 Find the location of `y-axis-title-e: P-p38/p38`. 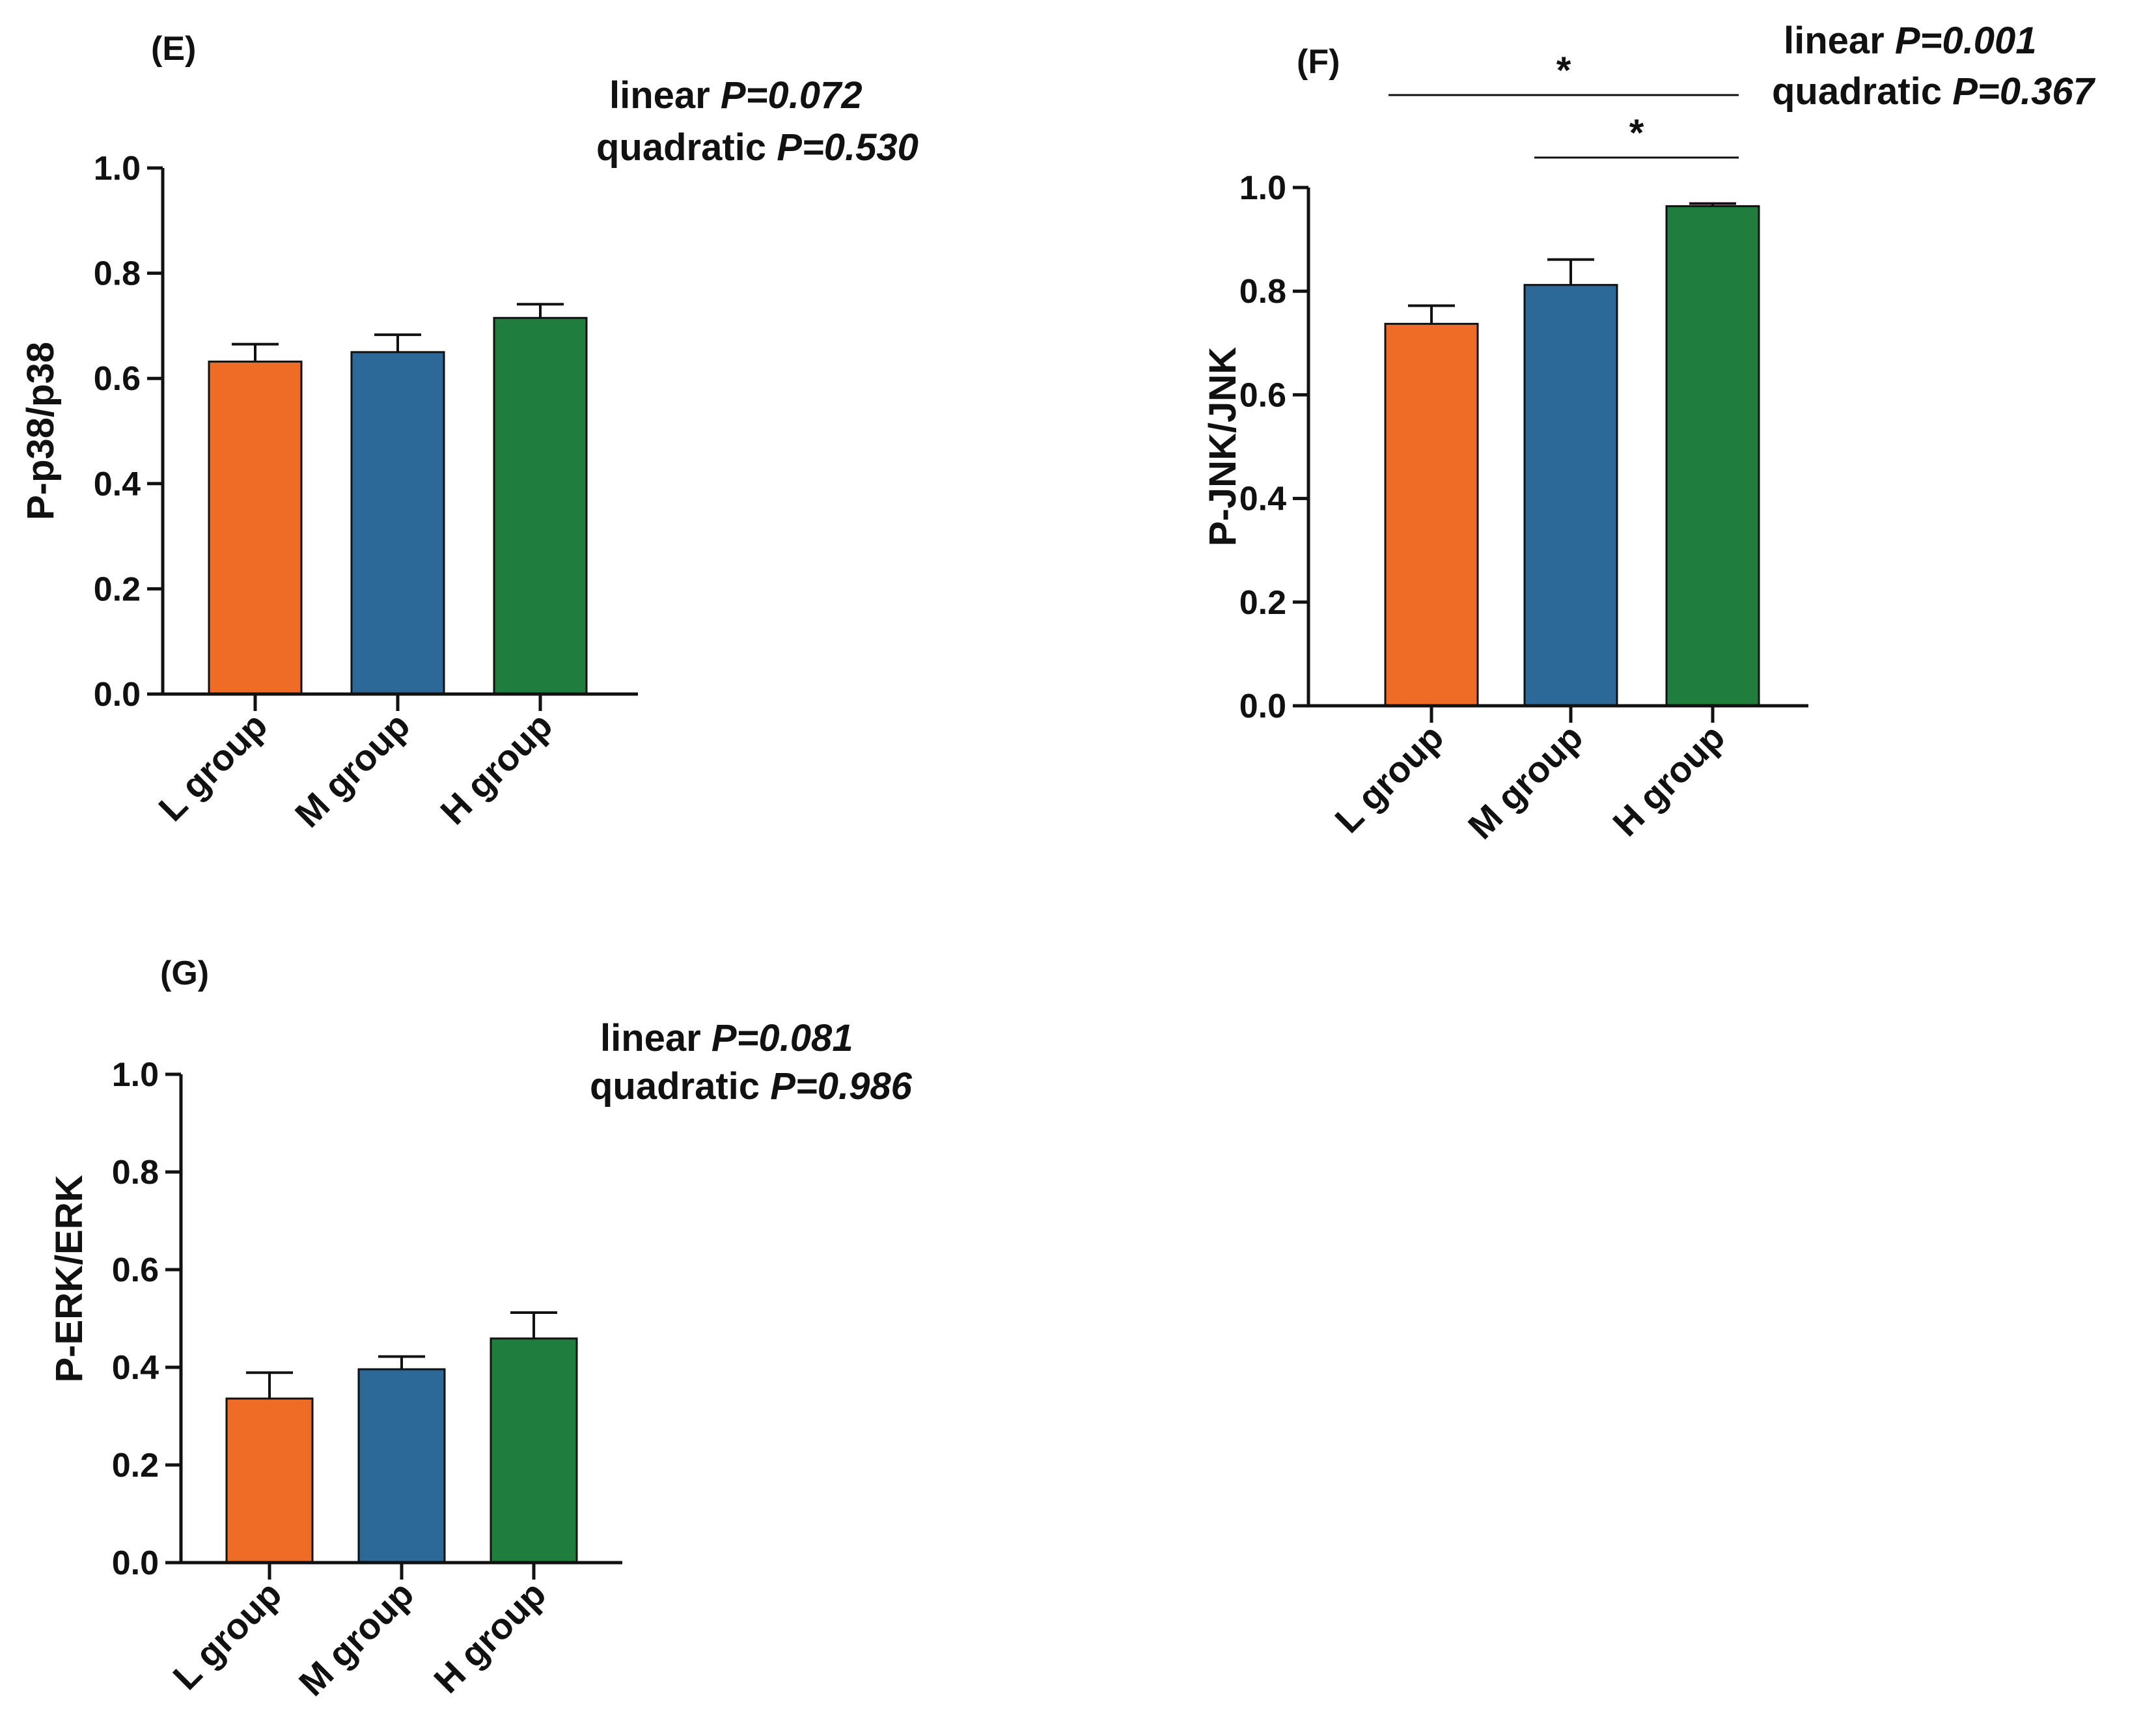

y-axis-title-e: P-p38/p38 is located at coordinates (41, 431).